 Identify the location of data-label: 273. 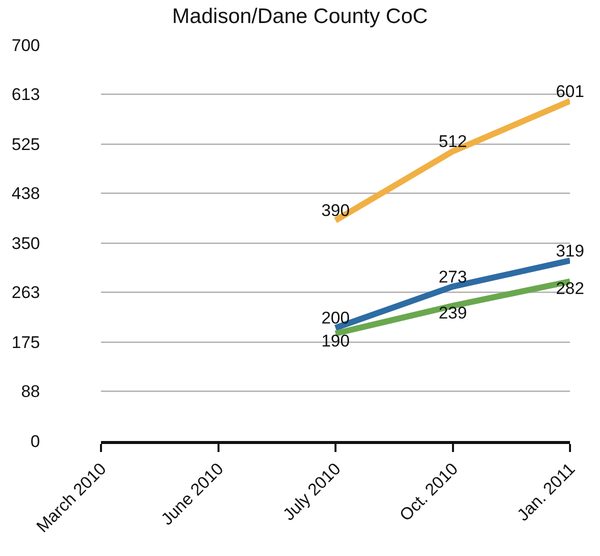
(452, 276).